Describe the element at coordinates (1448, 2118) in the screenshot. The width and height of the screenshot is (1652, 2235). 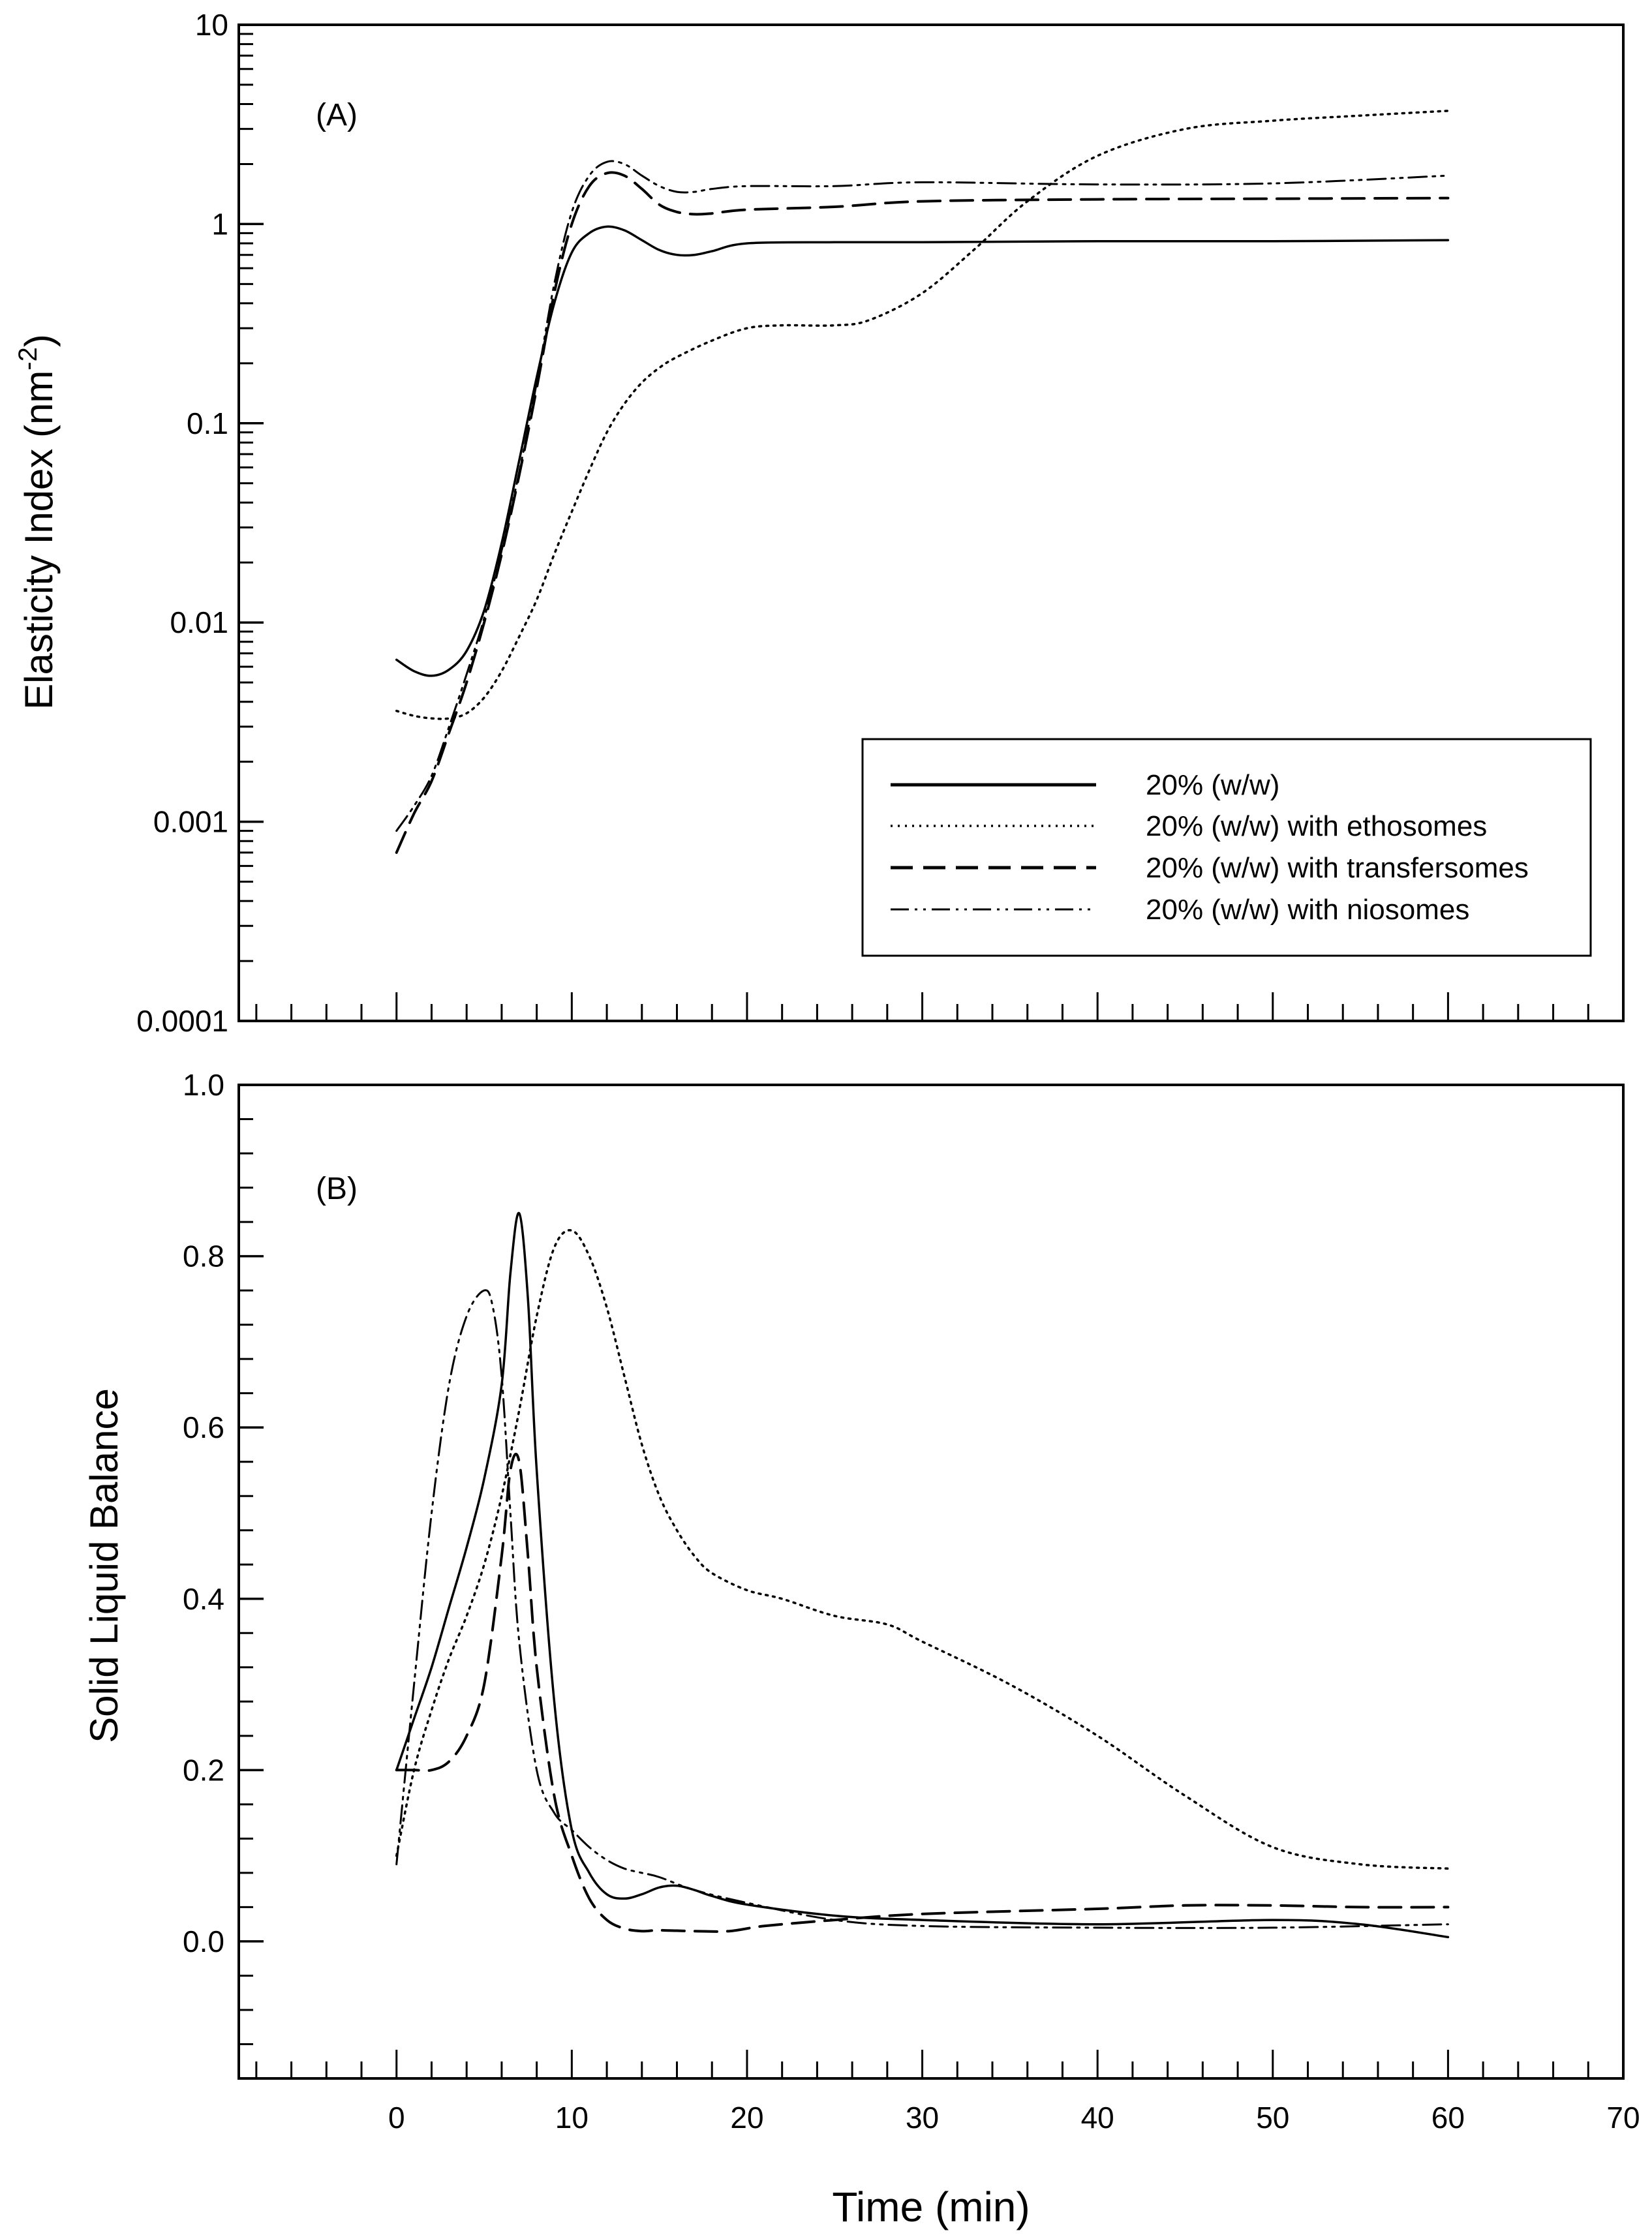
I see `x-tick-label: 60` at that location.